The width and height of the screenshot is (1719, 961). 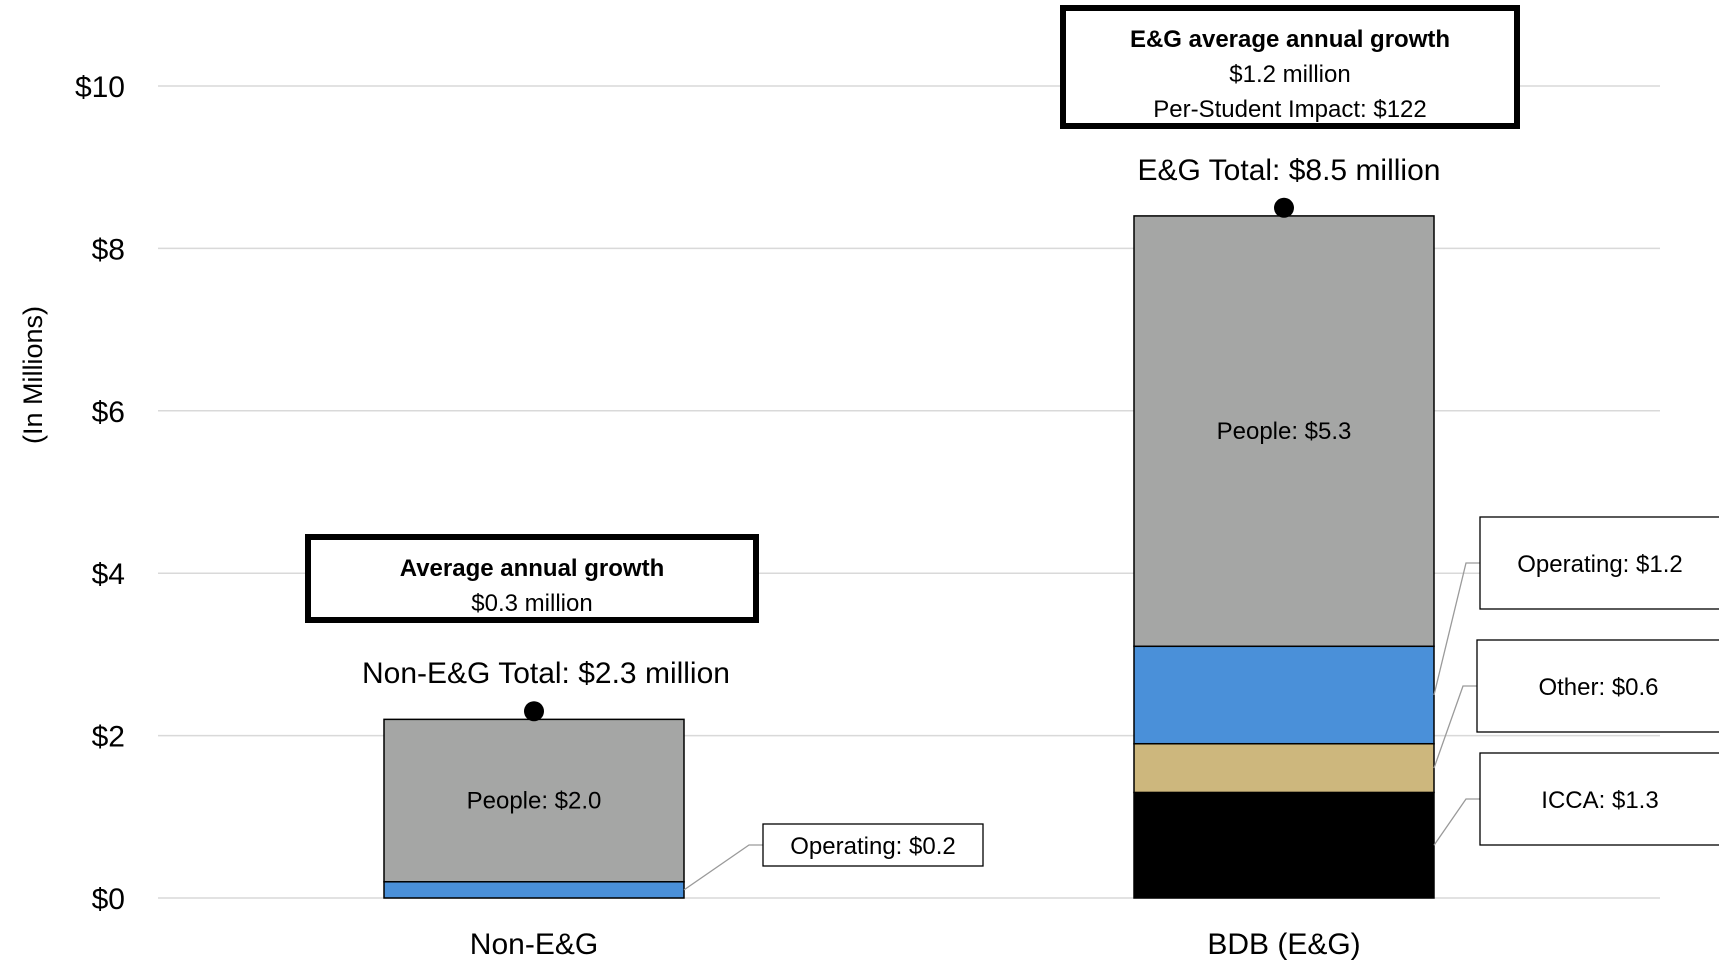 What do you see at coordinates (531, 603) in the screenshot?
I see `growth-box-line: $0.3 million` at bounding box center [531, 603].